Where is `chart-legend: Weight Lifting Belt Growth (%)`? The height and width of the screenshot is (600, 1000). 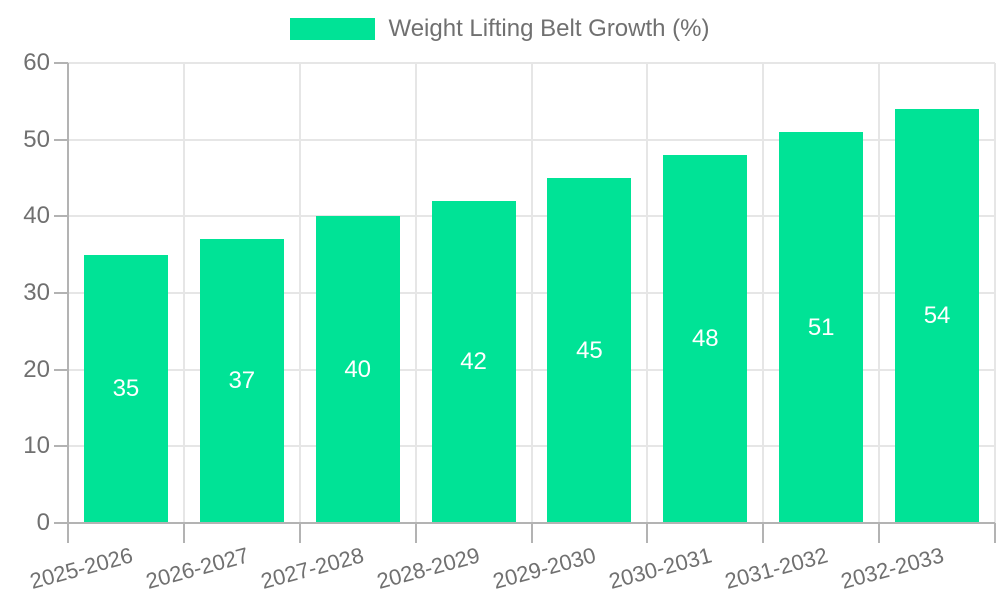 chart-legend: Weight Lifting Belt Growth (%) is located at coordinates (500, 29).